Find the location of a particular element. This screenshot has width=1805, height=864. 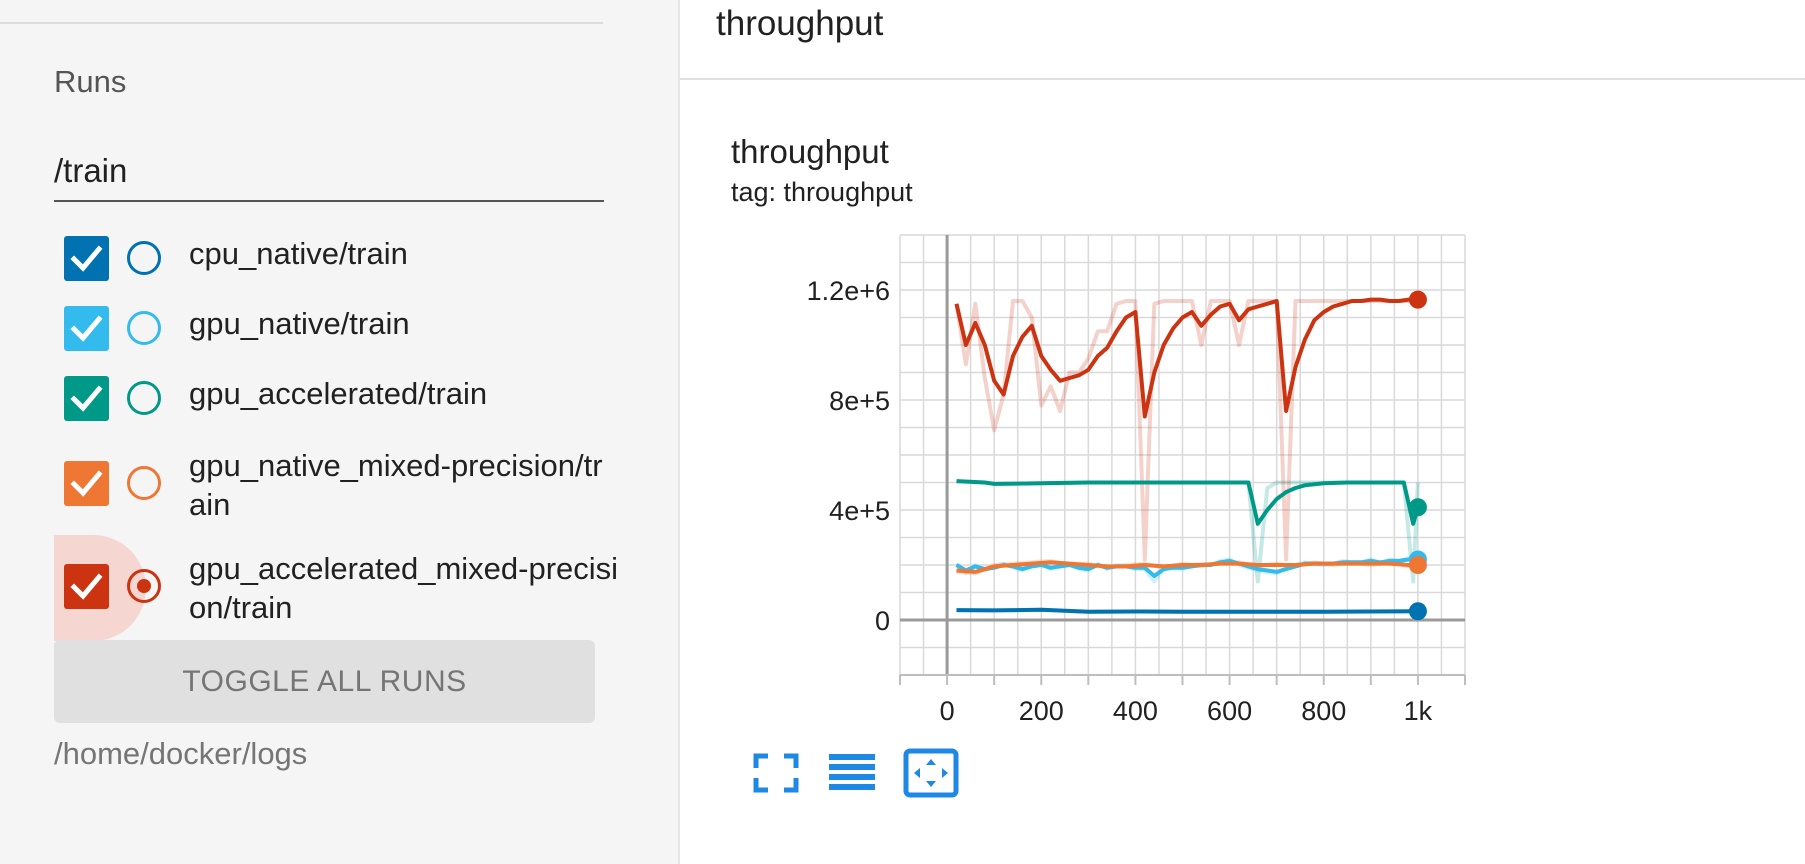

run-label: gpu_native_mixed-precision/train is located at coordinates (396, 485).